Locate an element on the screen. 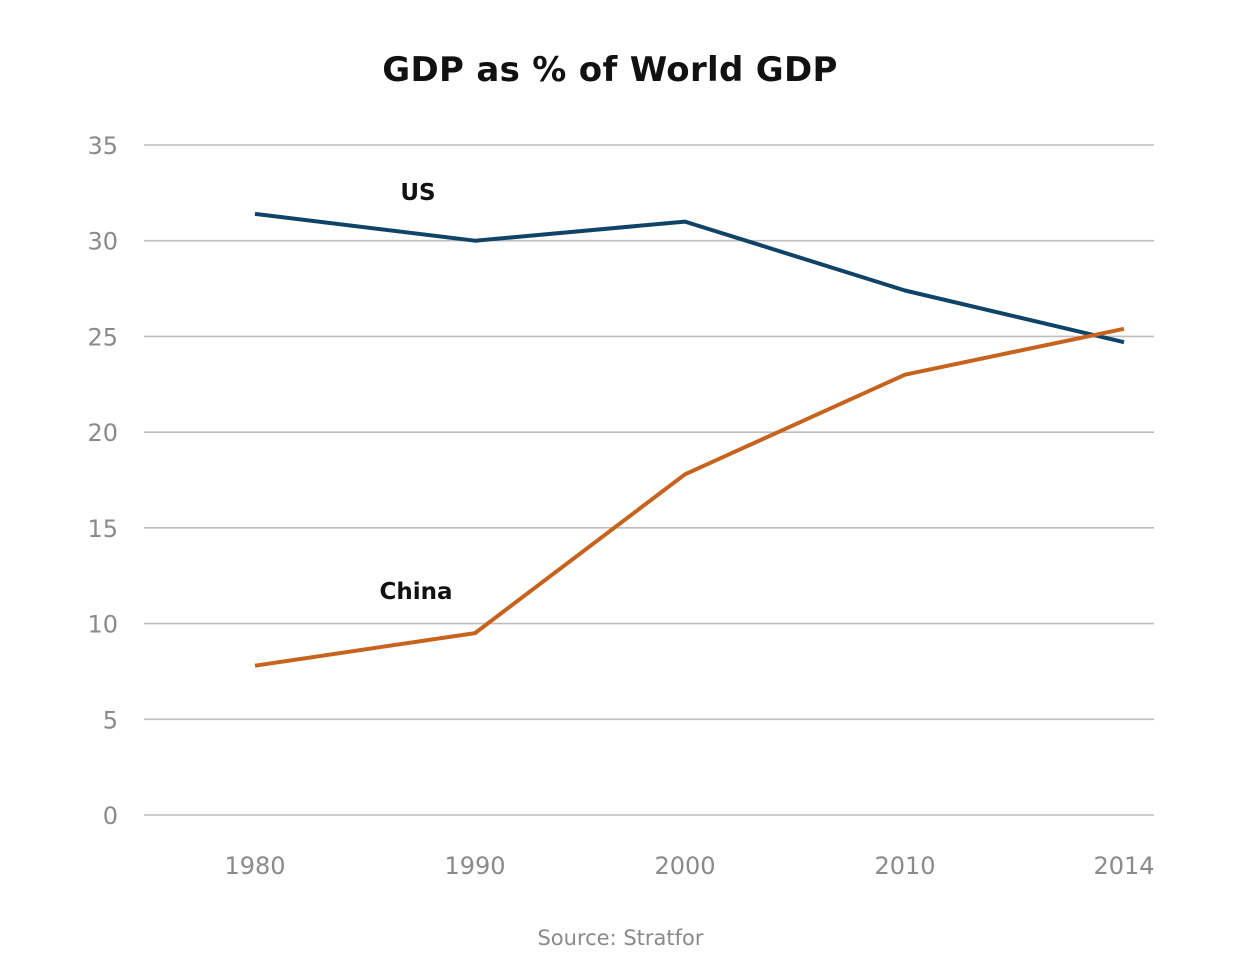 This screenshot has width=1241, height=960. series-label-us: US is located at coordinates (417, 193).